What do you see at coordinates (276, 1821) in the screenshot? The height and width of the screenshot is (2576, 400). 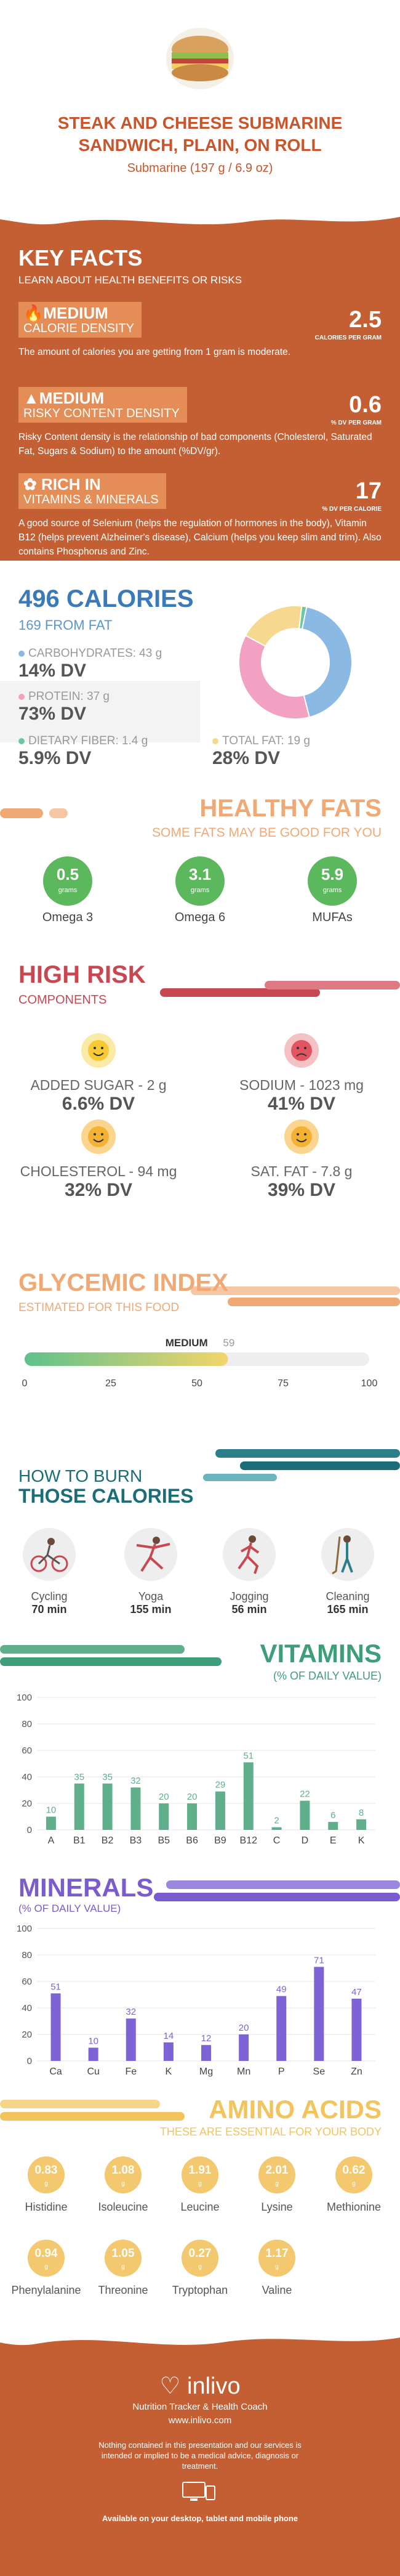 I see `bar-value-label: 2` at bounding box center [276, 1821].